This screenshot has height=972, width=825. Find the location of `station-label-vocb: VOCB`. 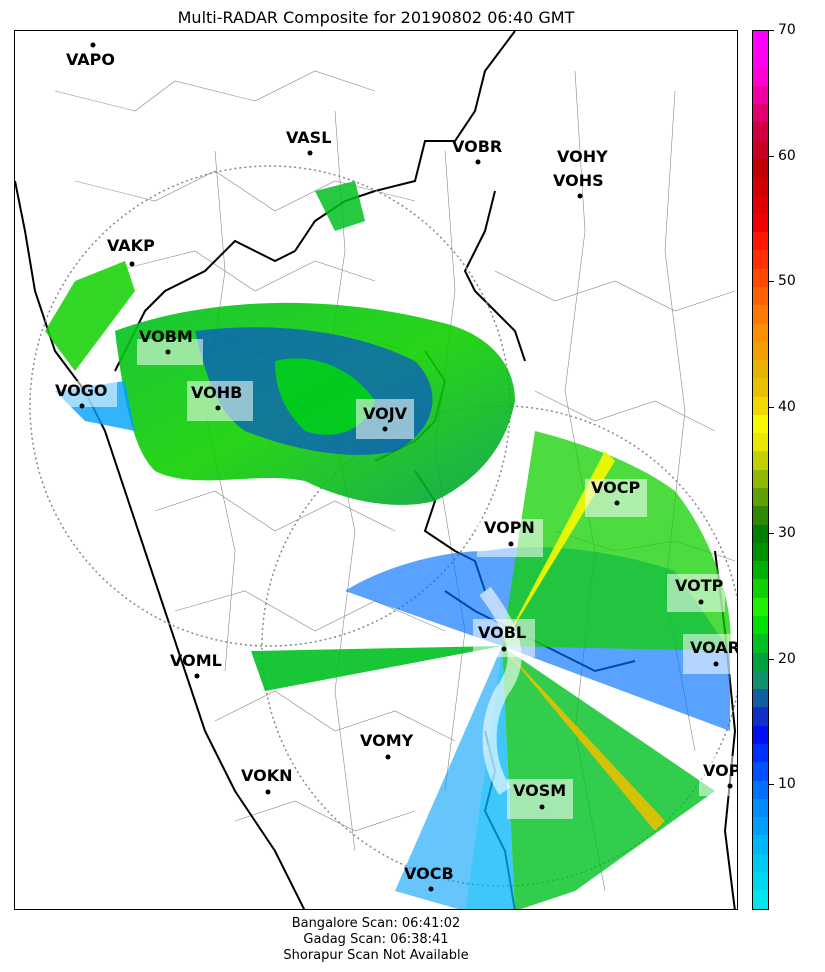

station-label-vocb: VOCB is located at coordinates (429, 873).